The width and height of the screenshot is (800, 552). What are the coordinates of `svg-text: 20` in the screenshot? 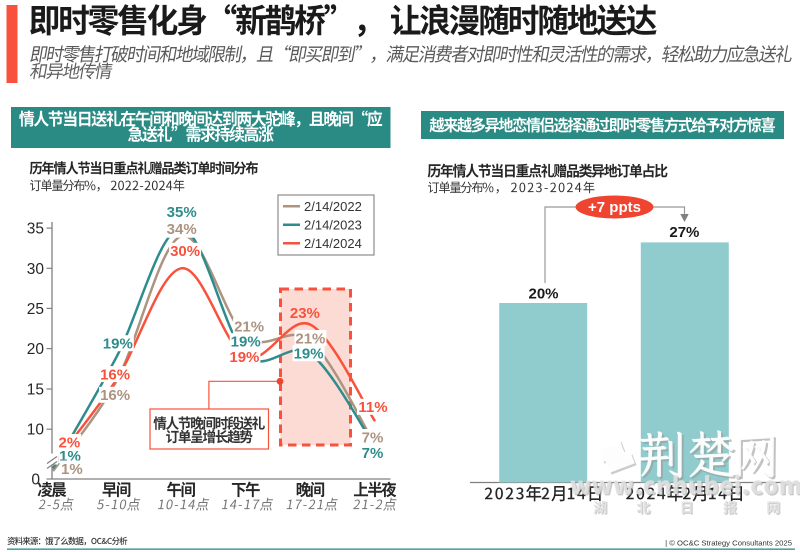 It's located at (36, 349).